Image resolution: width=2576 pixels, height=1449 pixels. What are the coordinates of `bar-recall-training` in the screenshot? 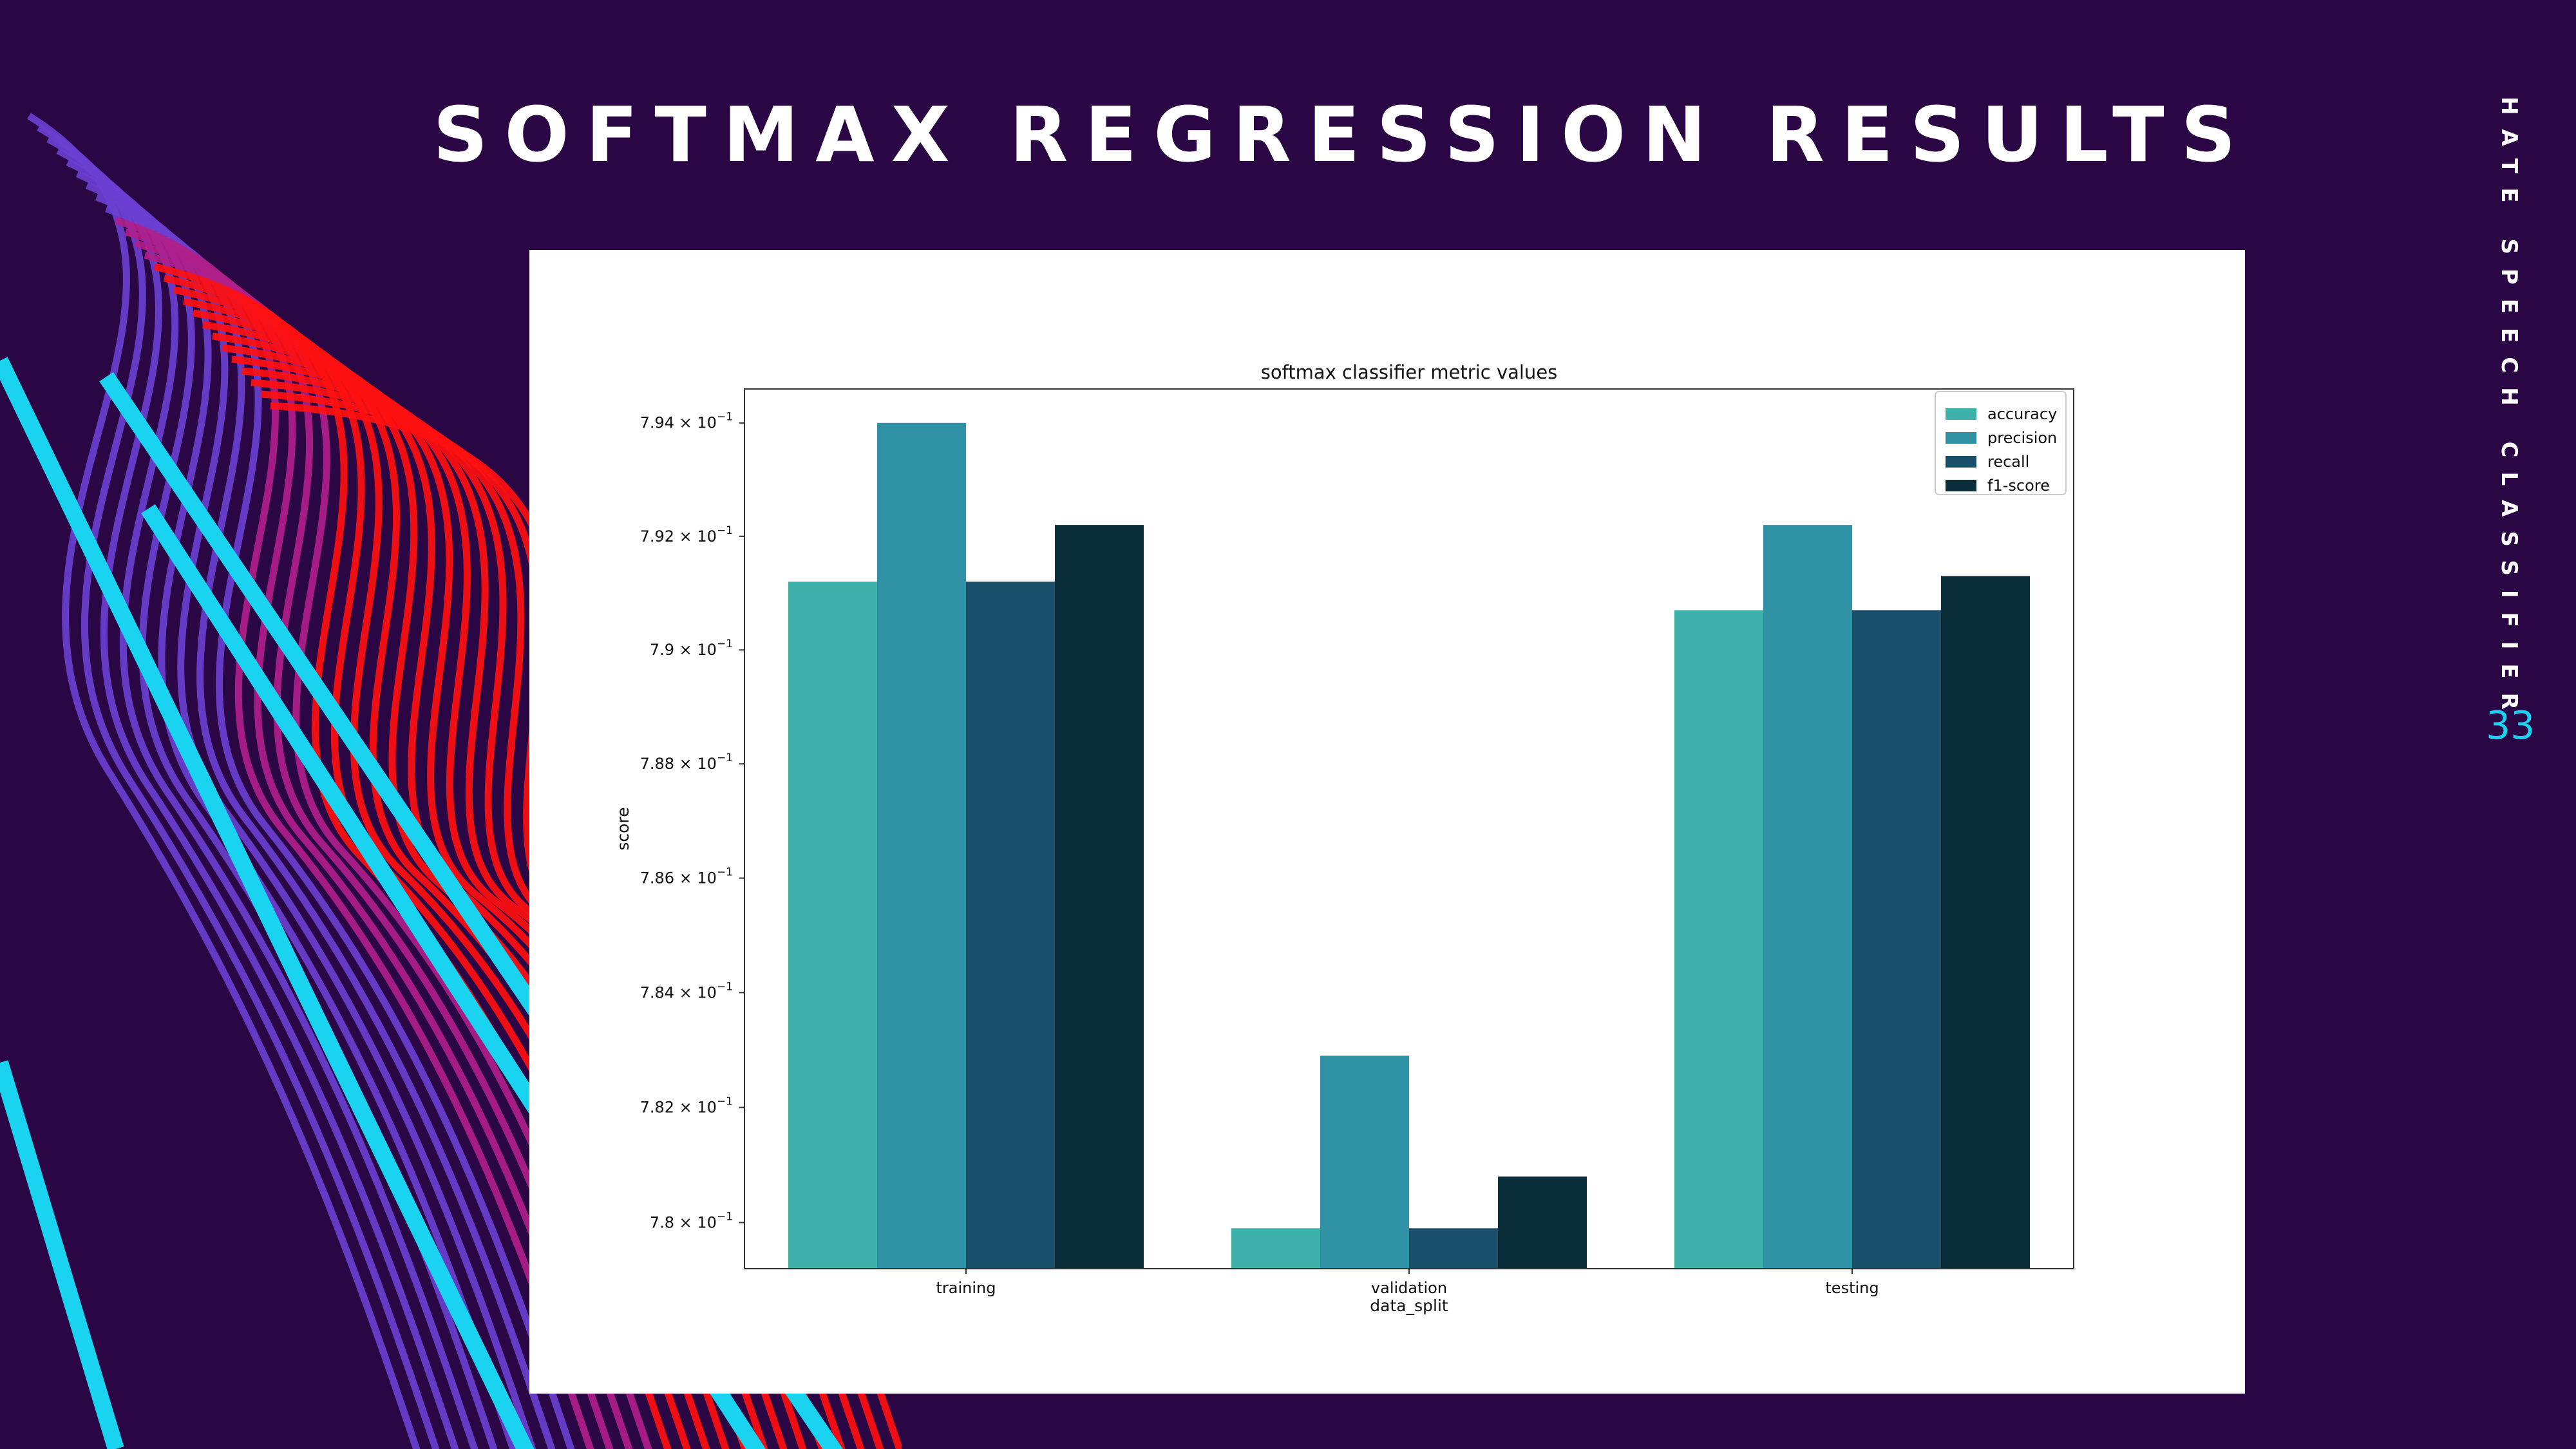 It's located at (1010, 925).